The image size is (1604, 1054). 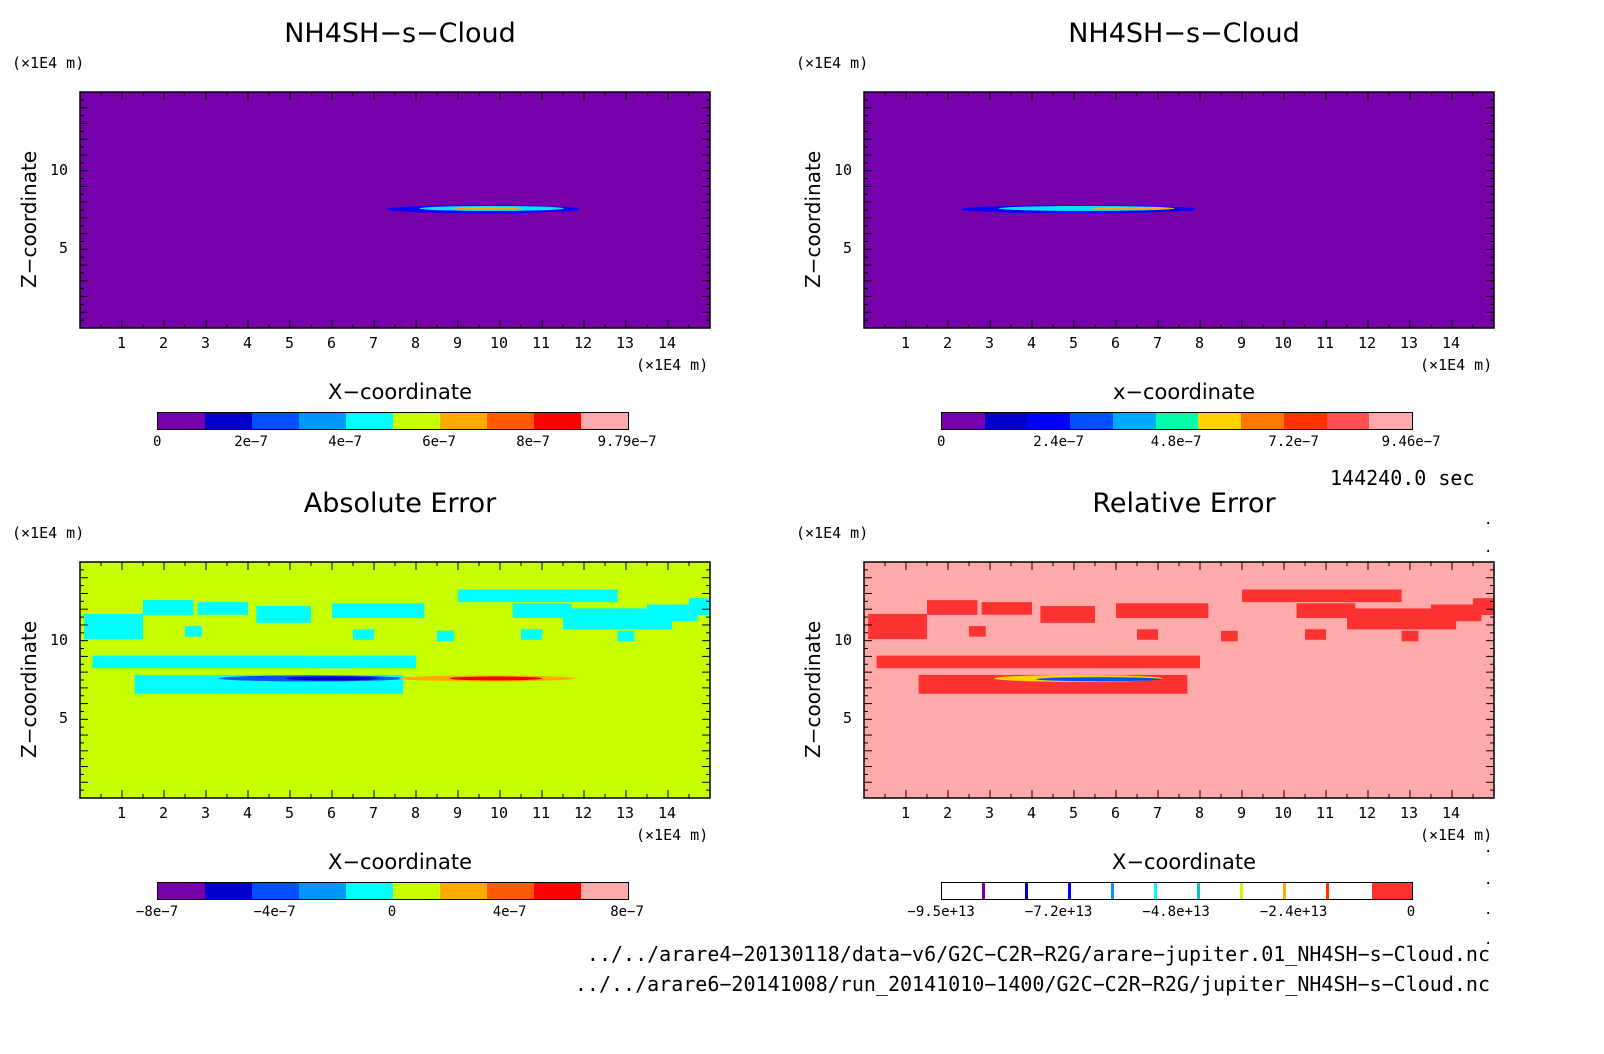 I want to click on colorbar-tick-label: 4e−7, so click(x=345, y=442).